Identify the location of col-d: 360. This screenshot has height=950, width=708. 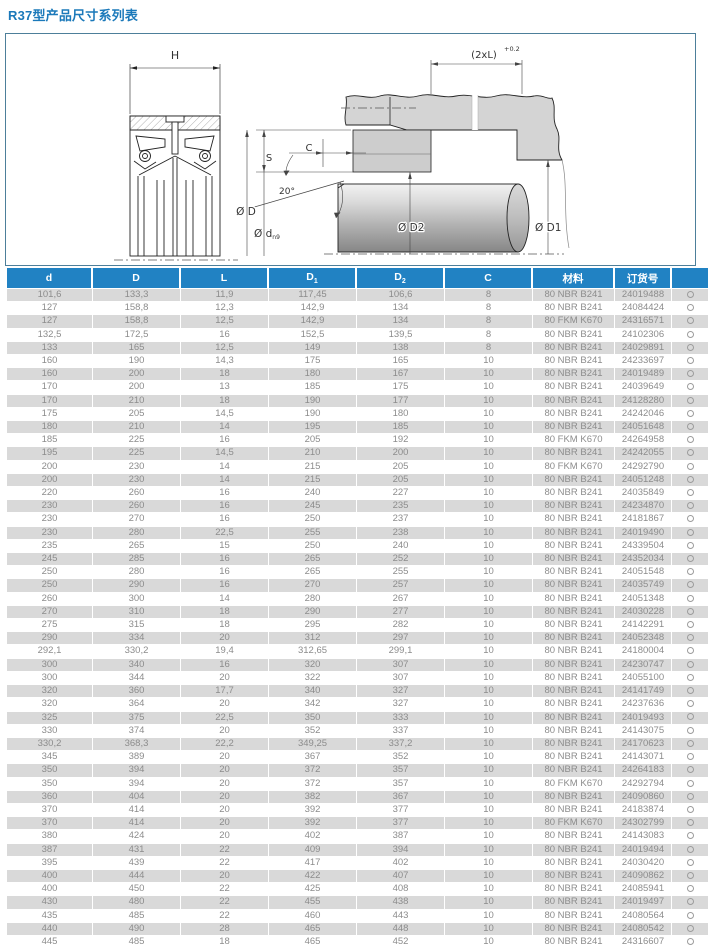
(50, 797).